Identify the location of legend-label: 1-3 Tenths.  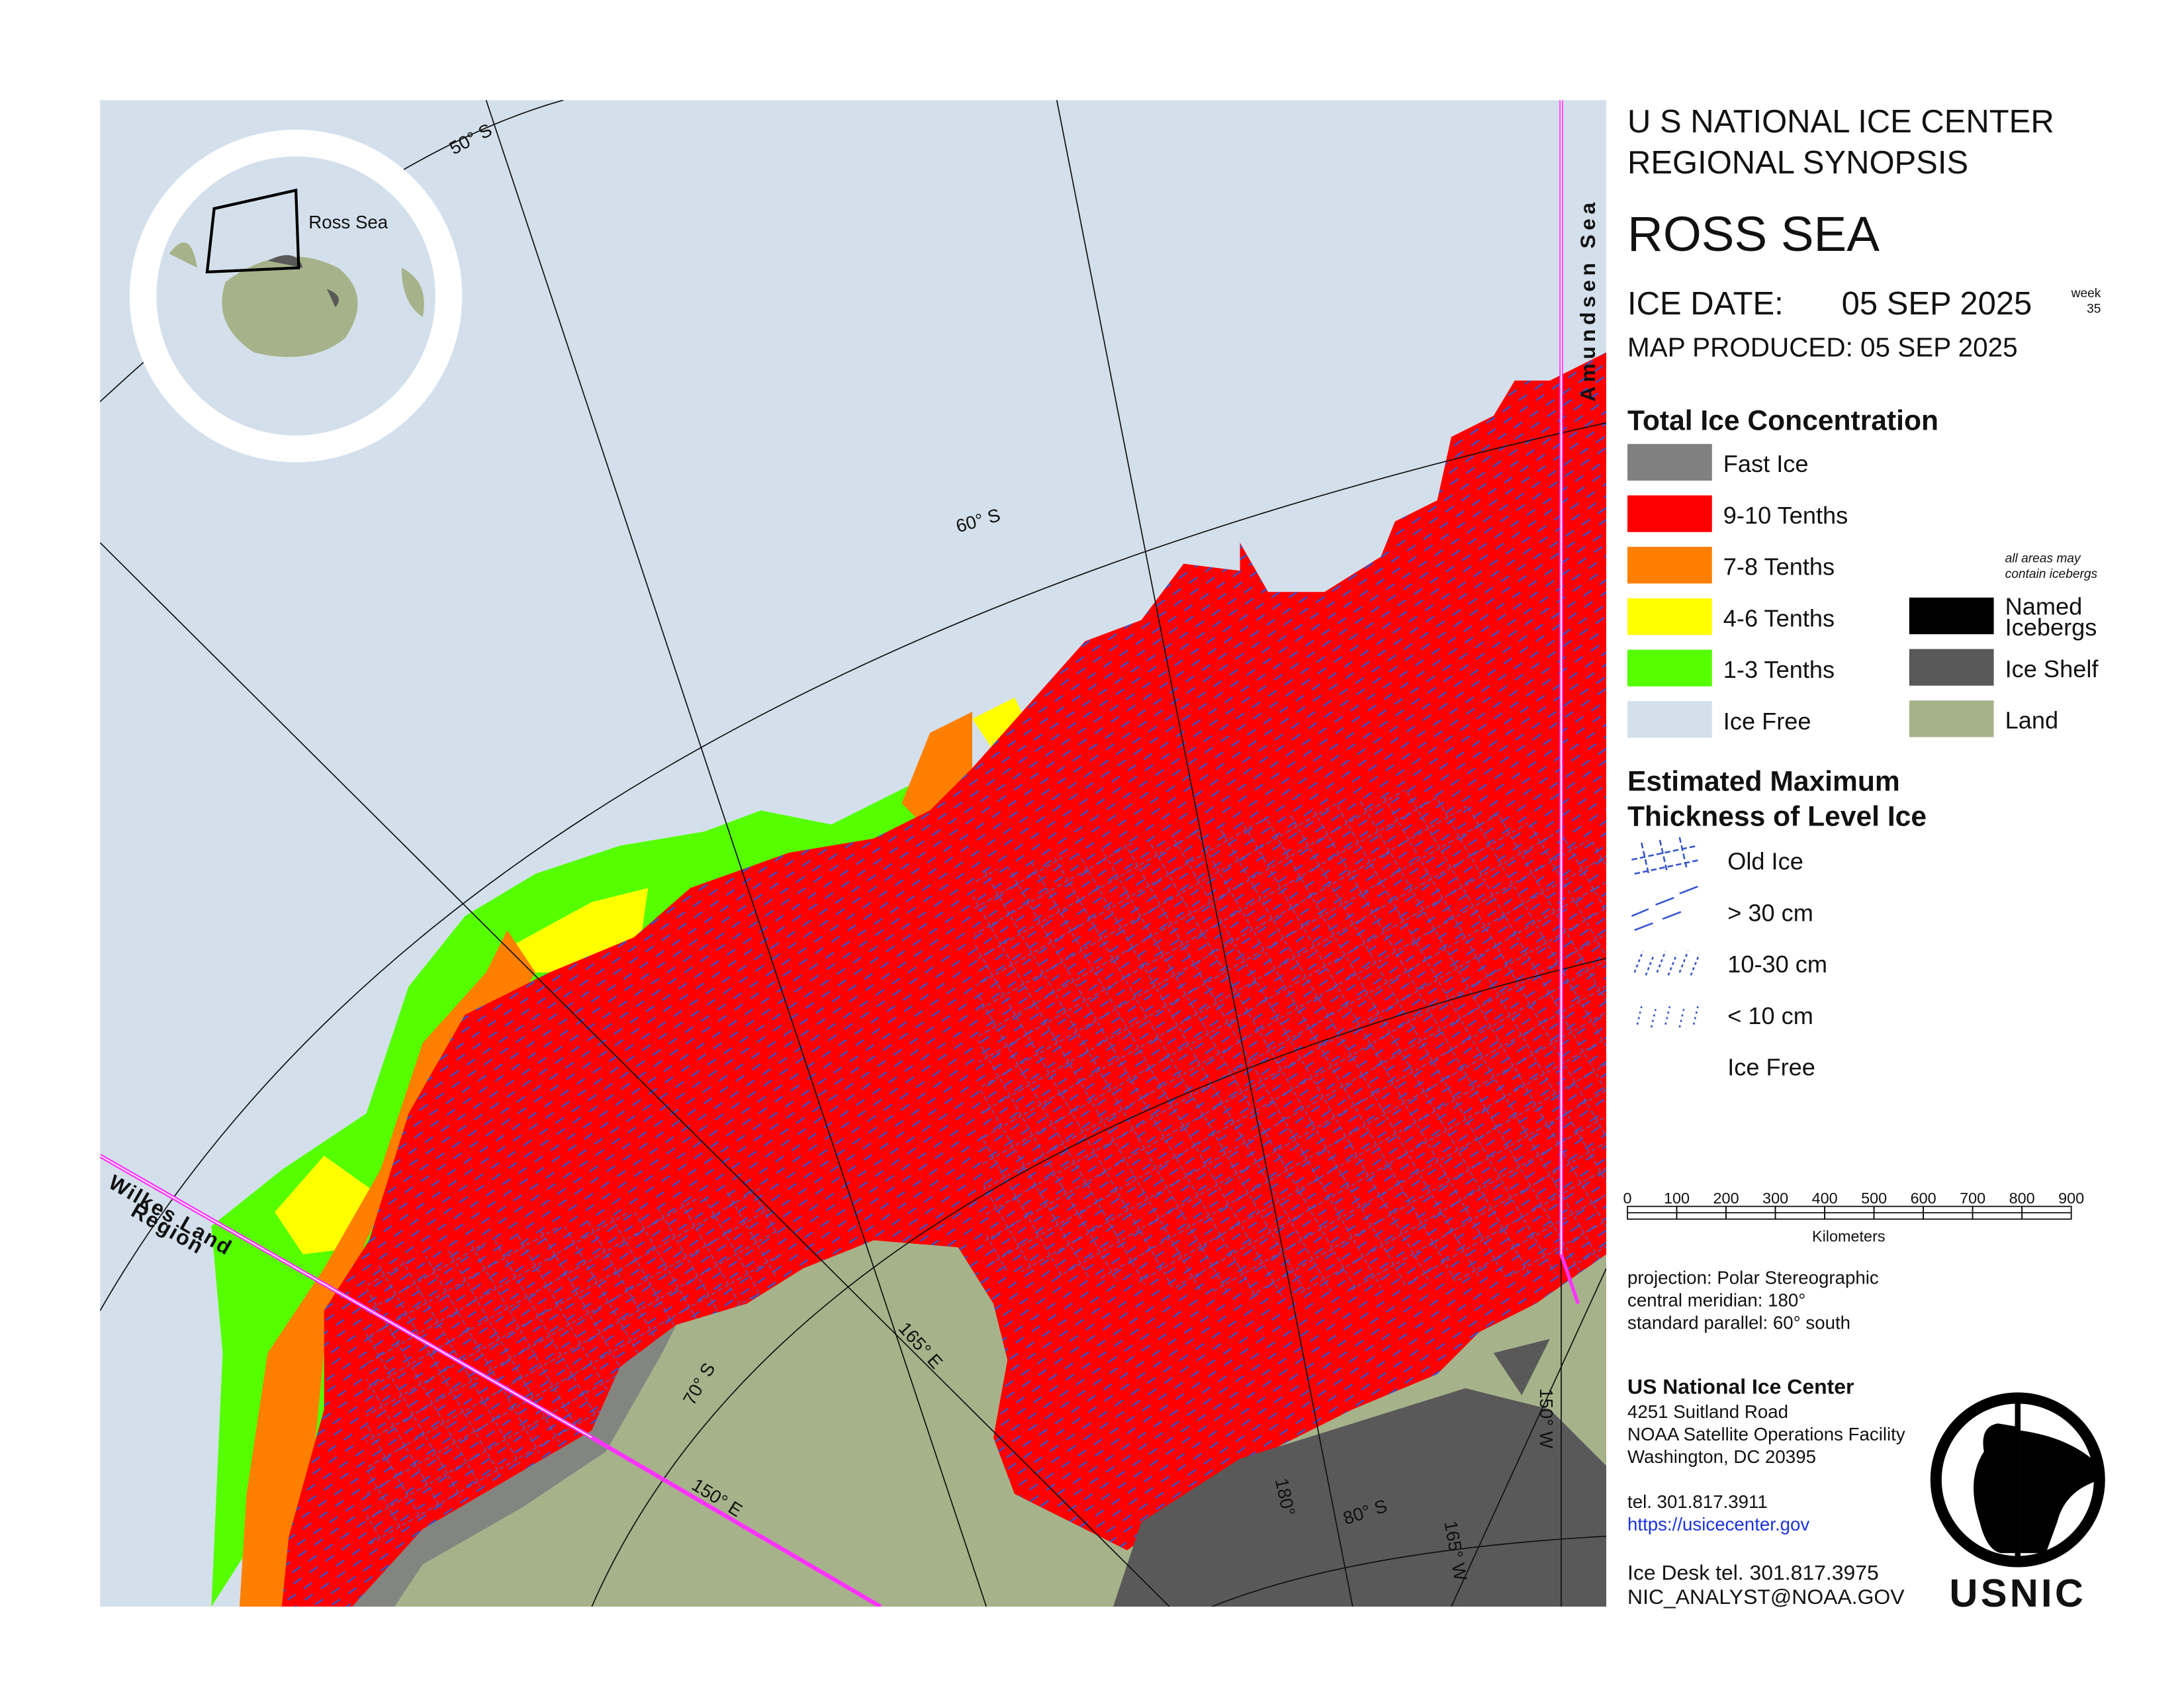
(1779, 669).